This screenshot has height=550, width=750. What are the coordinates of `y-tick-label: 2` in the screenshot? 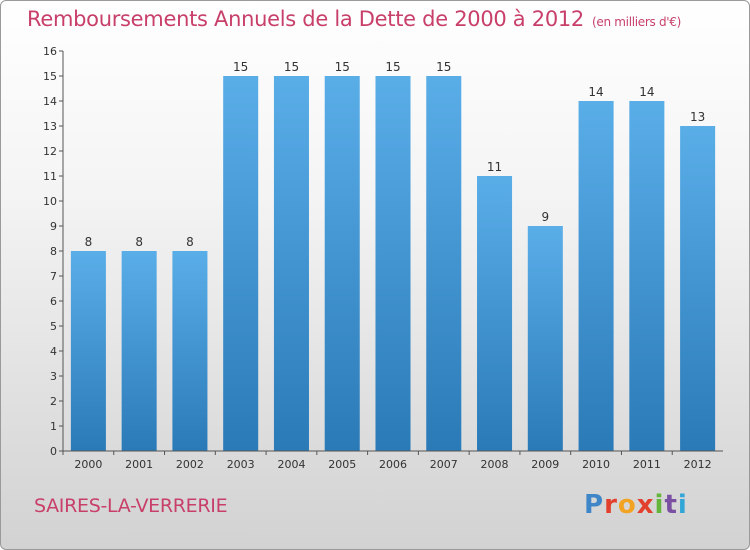 It's located at (53, 401).